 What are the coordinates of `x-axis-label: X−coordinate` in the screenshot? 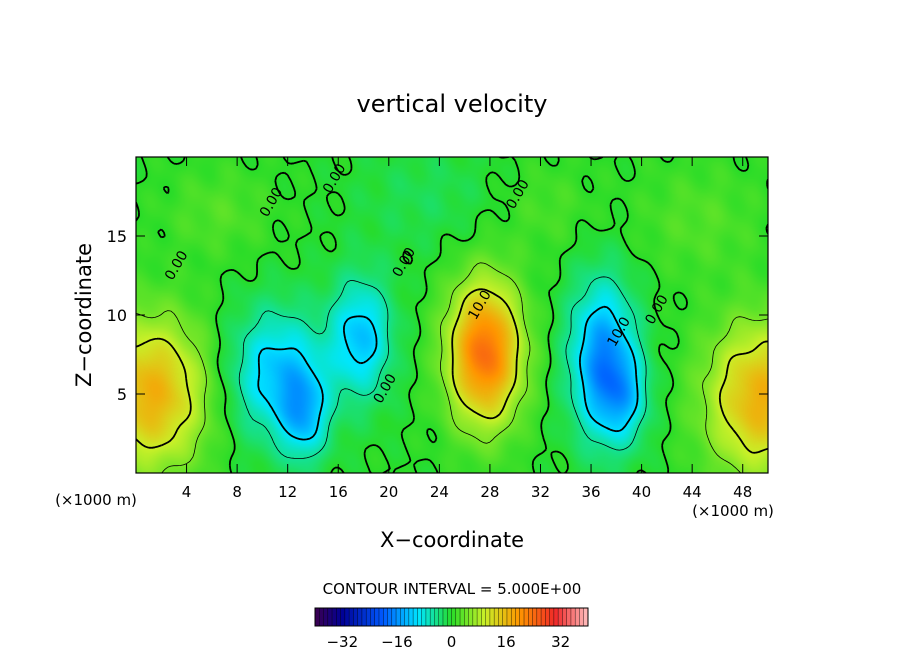 It's located at (452, 540).